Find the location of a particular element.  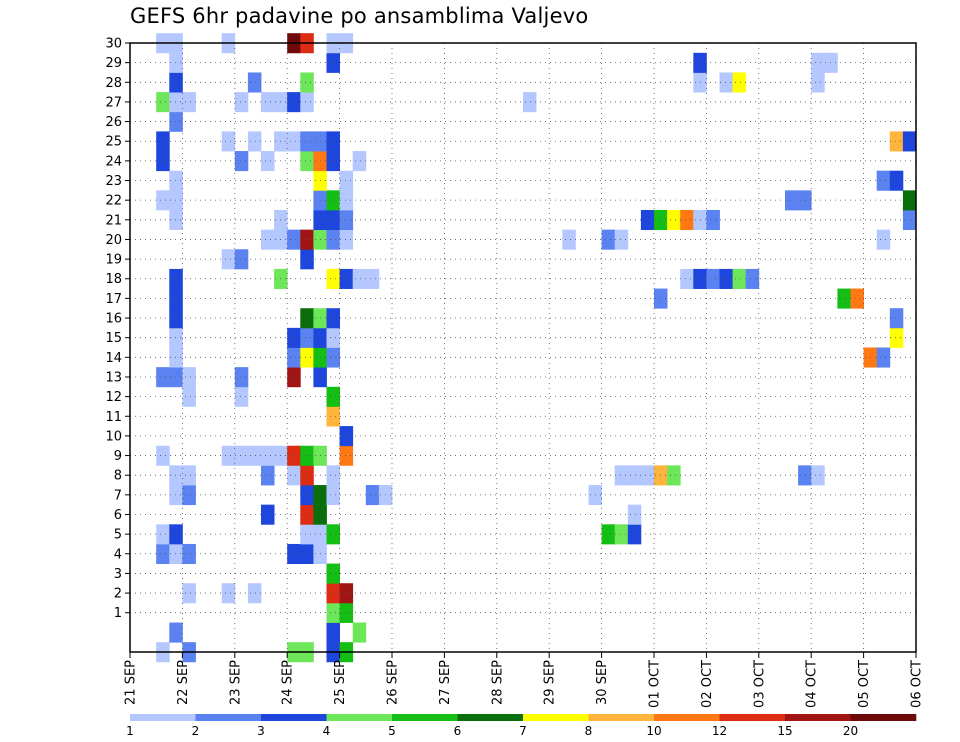

y-tick-label: 3 is located at coordinates (118, 574).